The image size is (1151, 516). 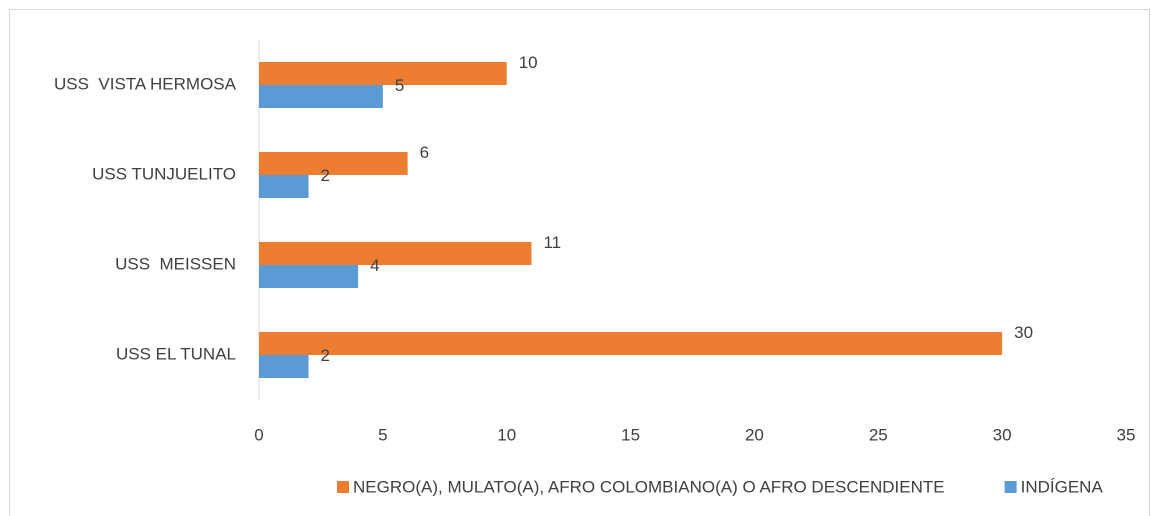 What do you see at coordinates (258, 434) in the screenshot?
I see `x-tick-label: 0` at bounding box center [258, 434].